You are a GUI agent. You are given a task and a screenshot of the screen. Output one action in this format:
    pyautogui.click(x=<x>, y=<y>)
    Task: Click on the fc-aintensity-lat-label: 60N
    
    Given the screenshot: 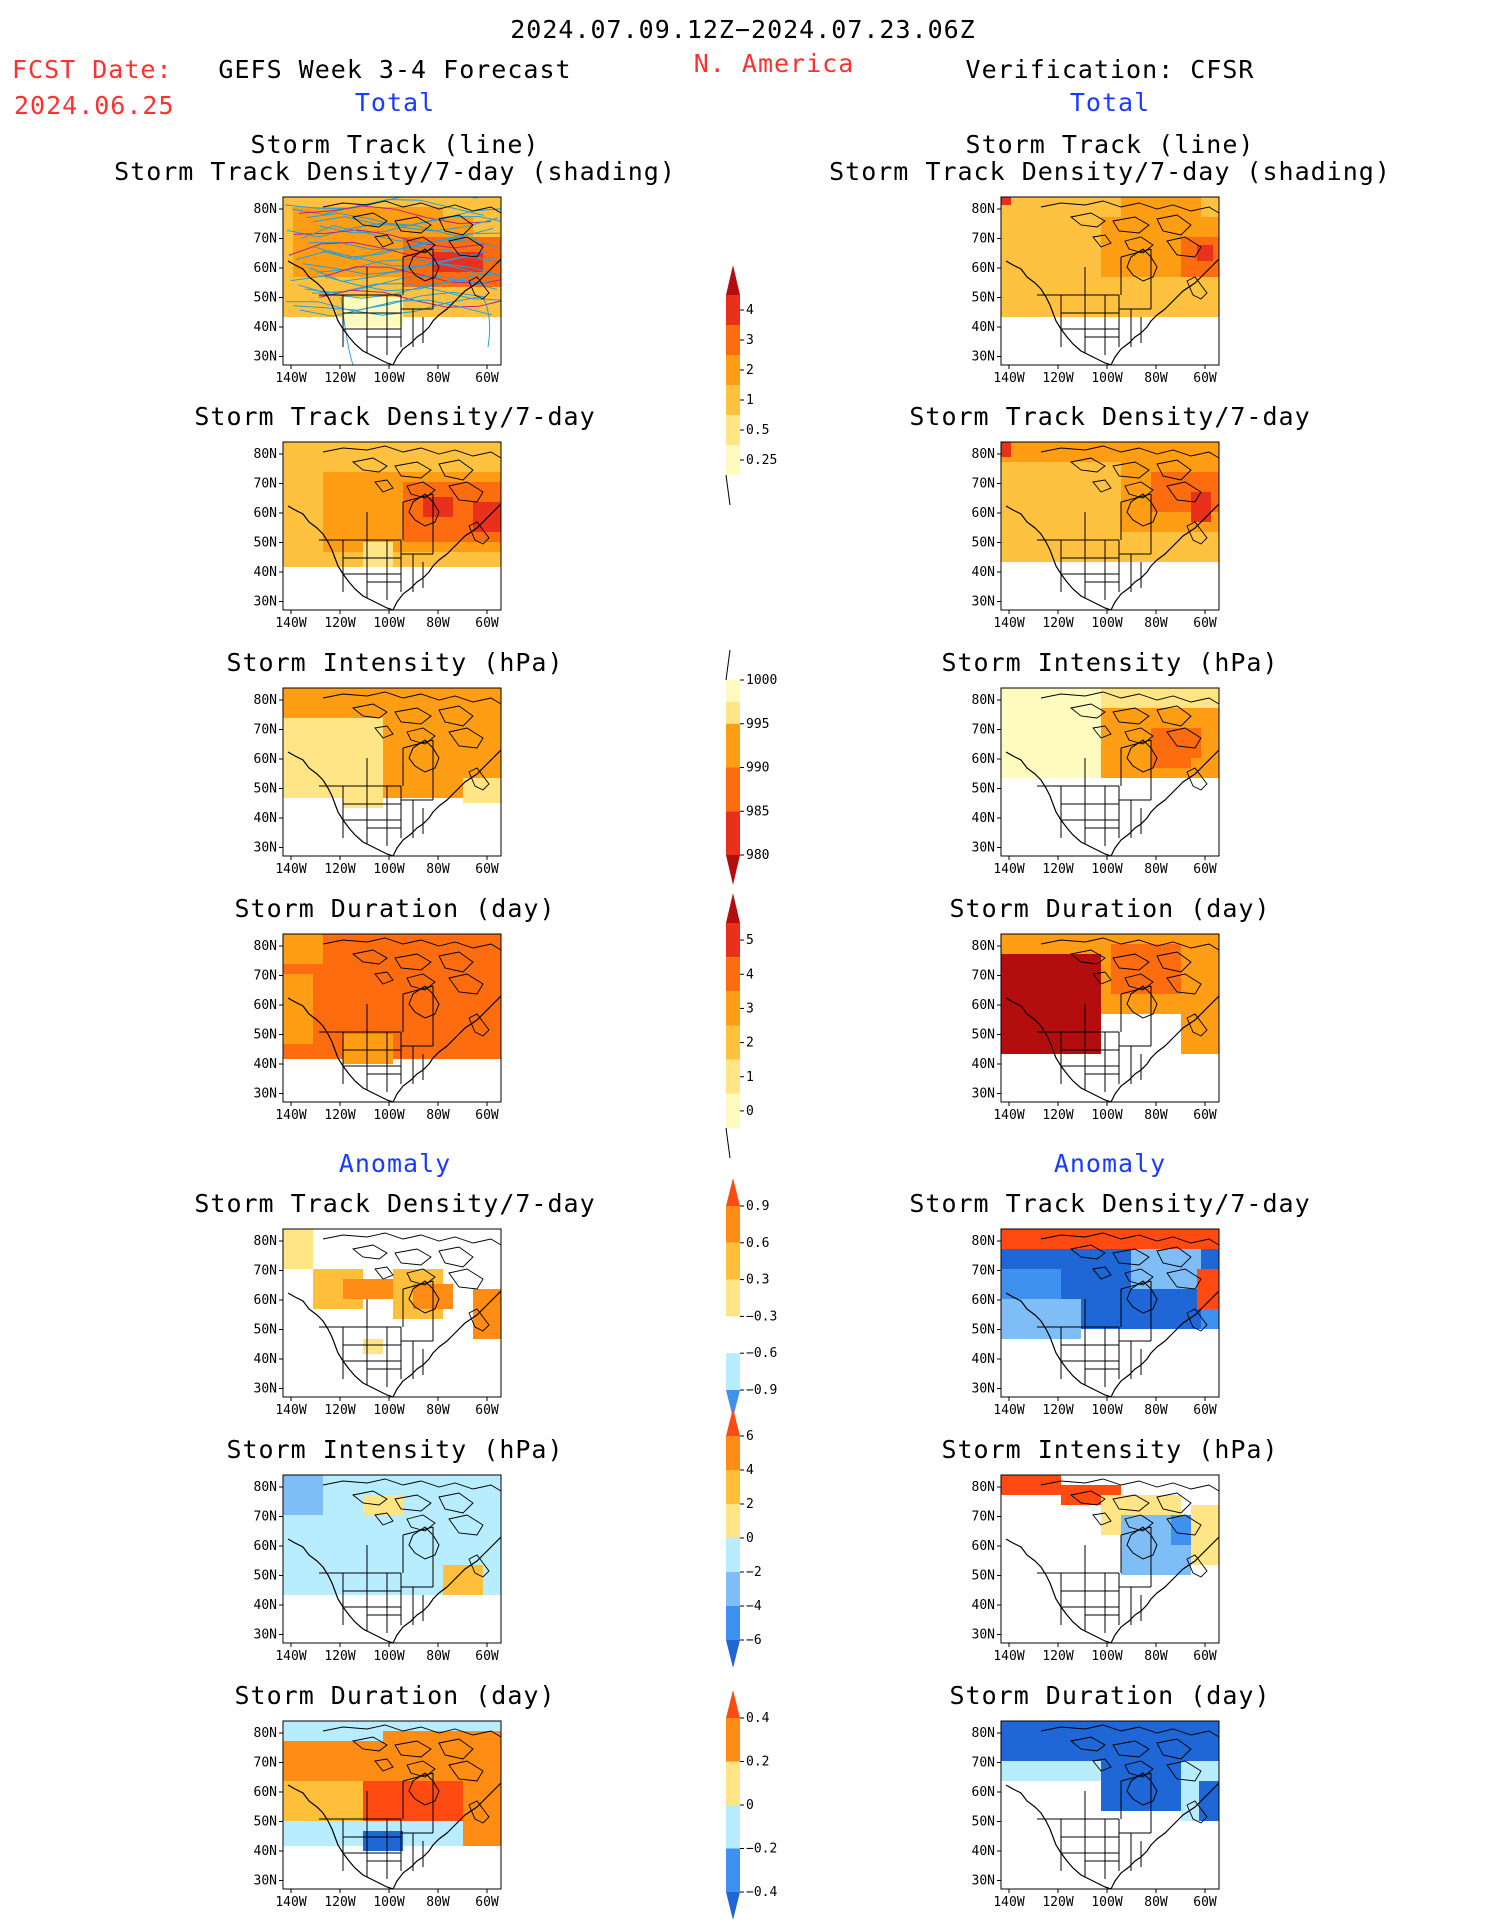 What is the action you would take?
    pyautogui.click(x=265, y=1546)
    